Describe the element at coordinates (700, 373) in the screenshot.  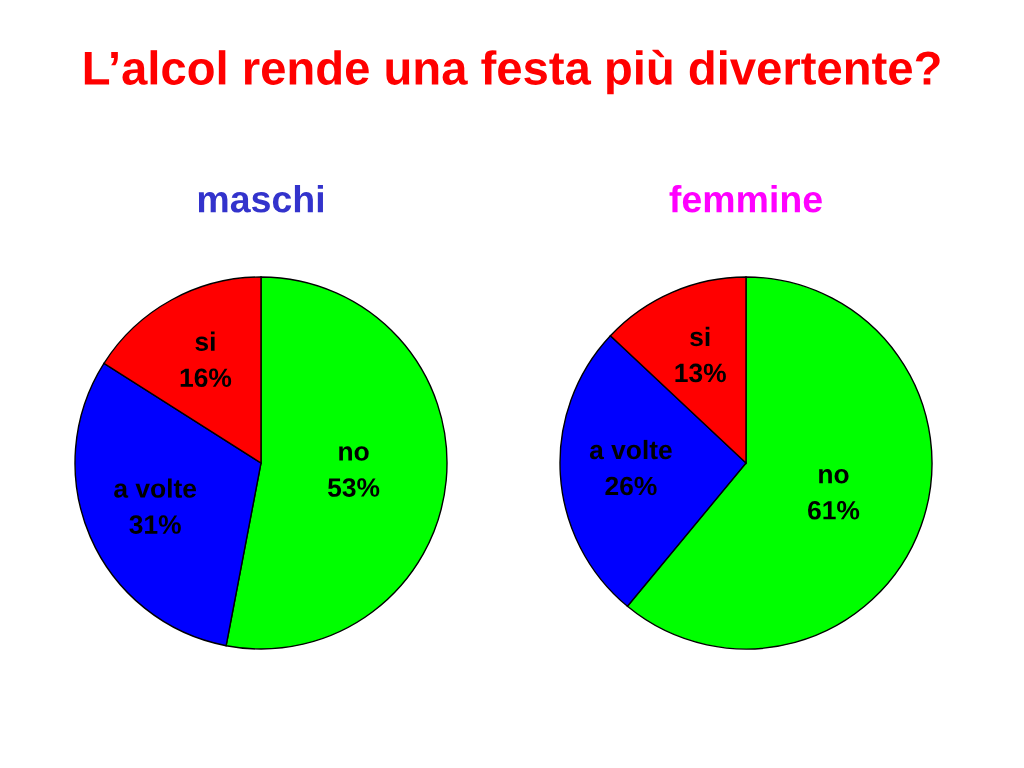
I see `data-label: 13%` at that location.